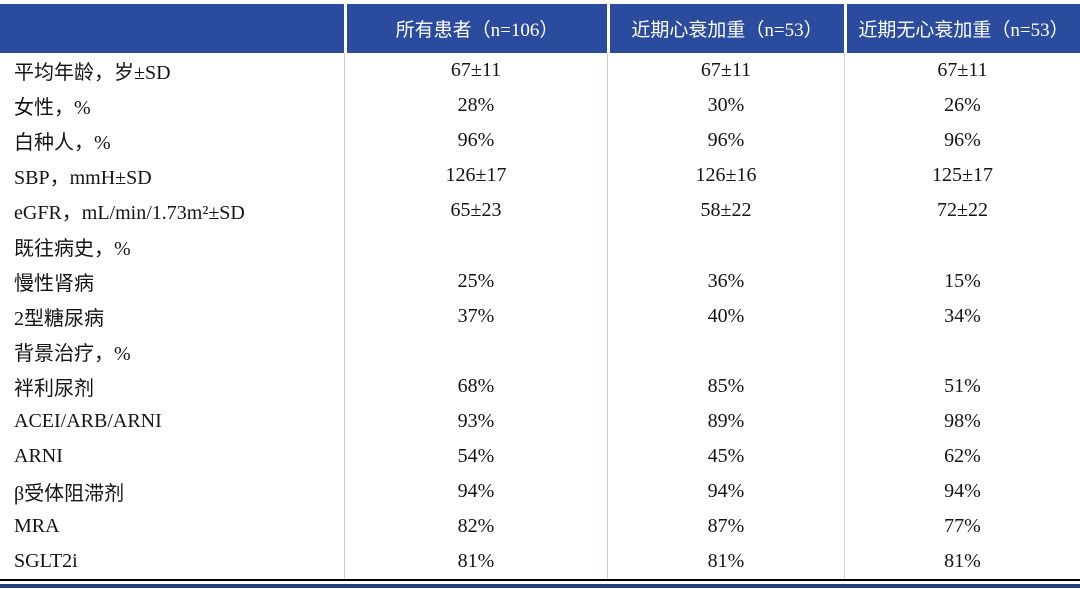  I want to click on row-label: ARNI, so click(38, 456).